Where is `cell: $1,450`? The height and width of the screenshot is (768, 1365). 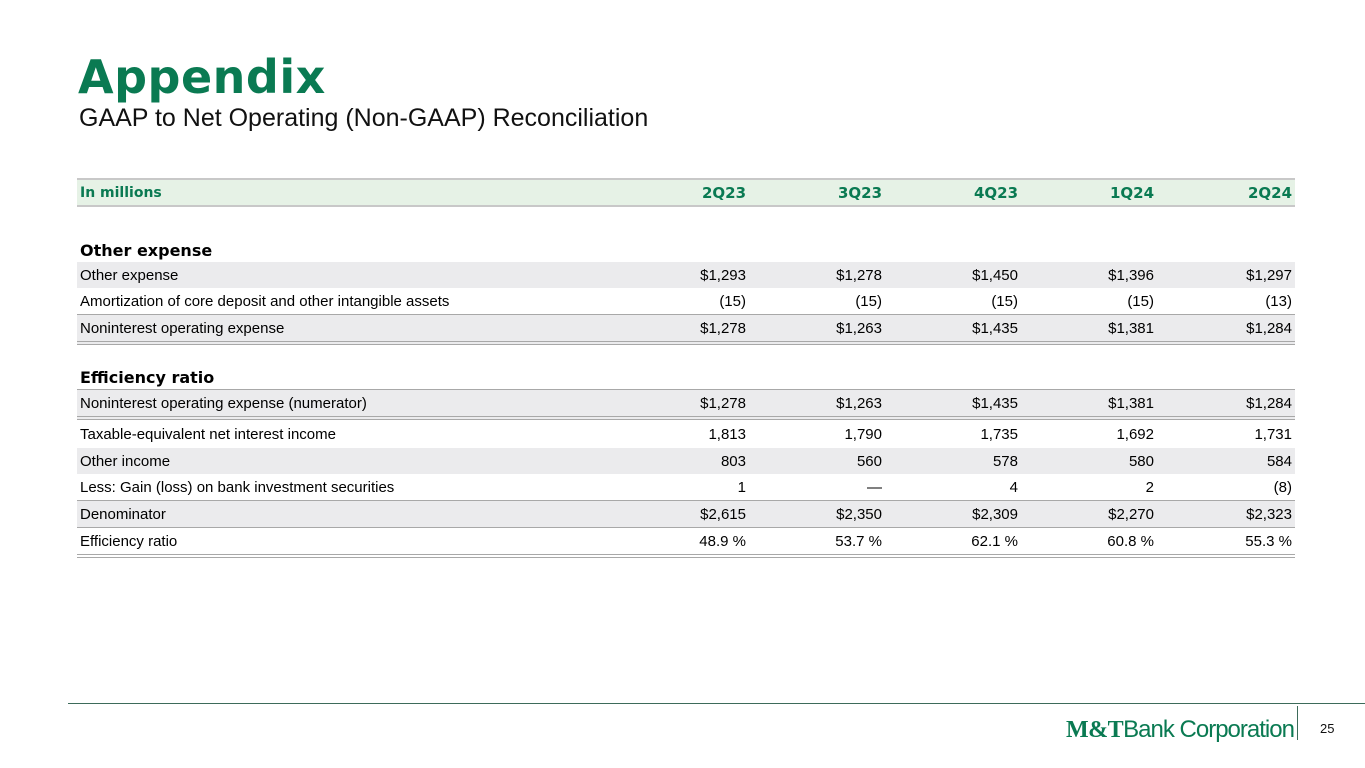 cell: $1,450 is located at coordinates (995, 275).